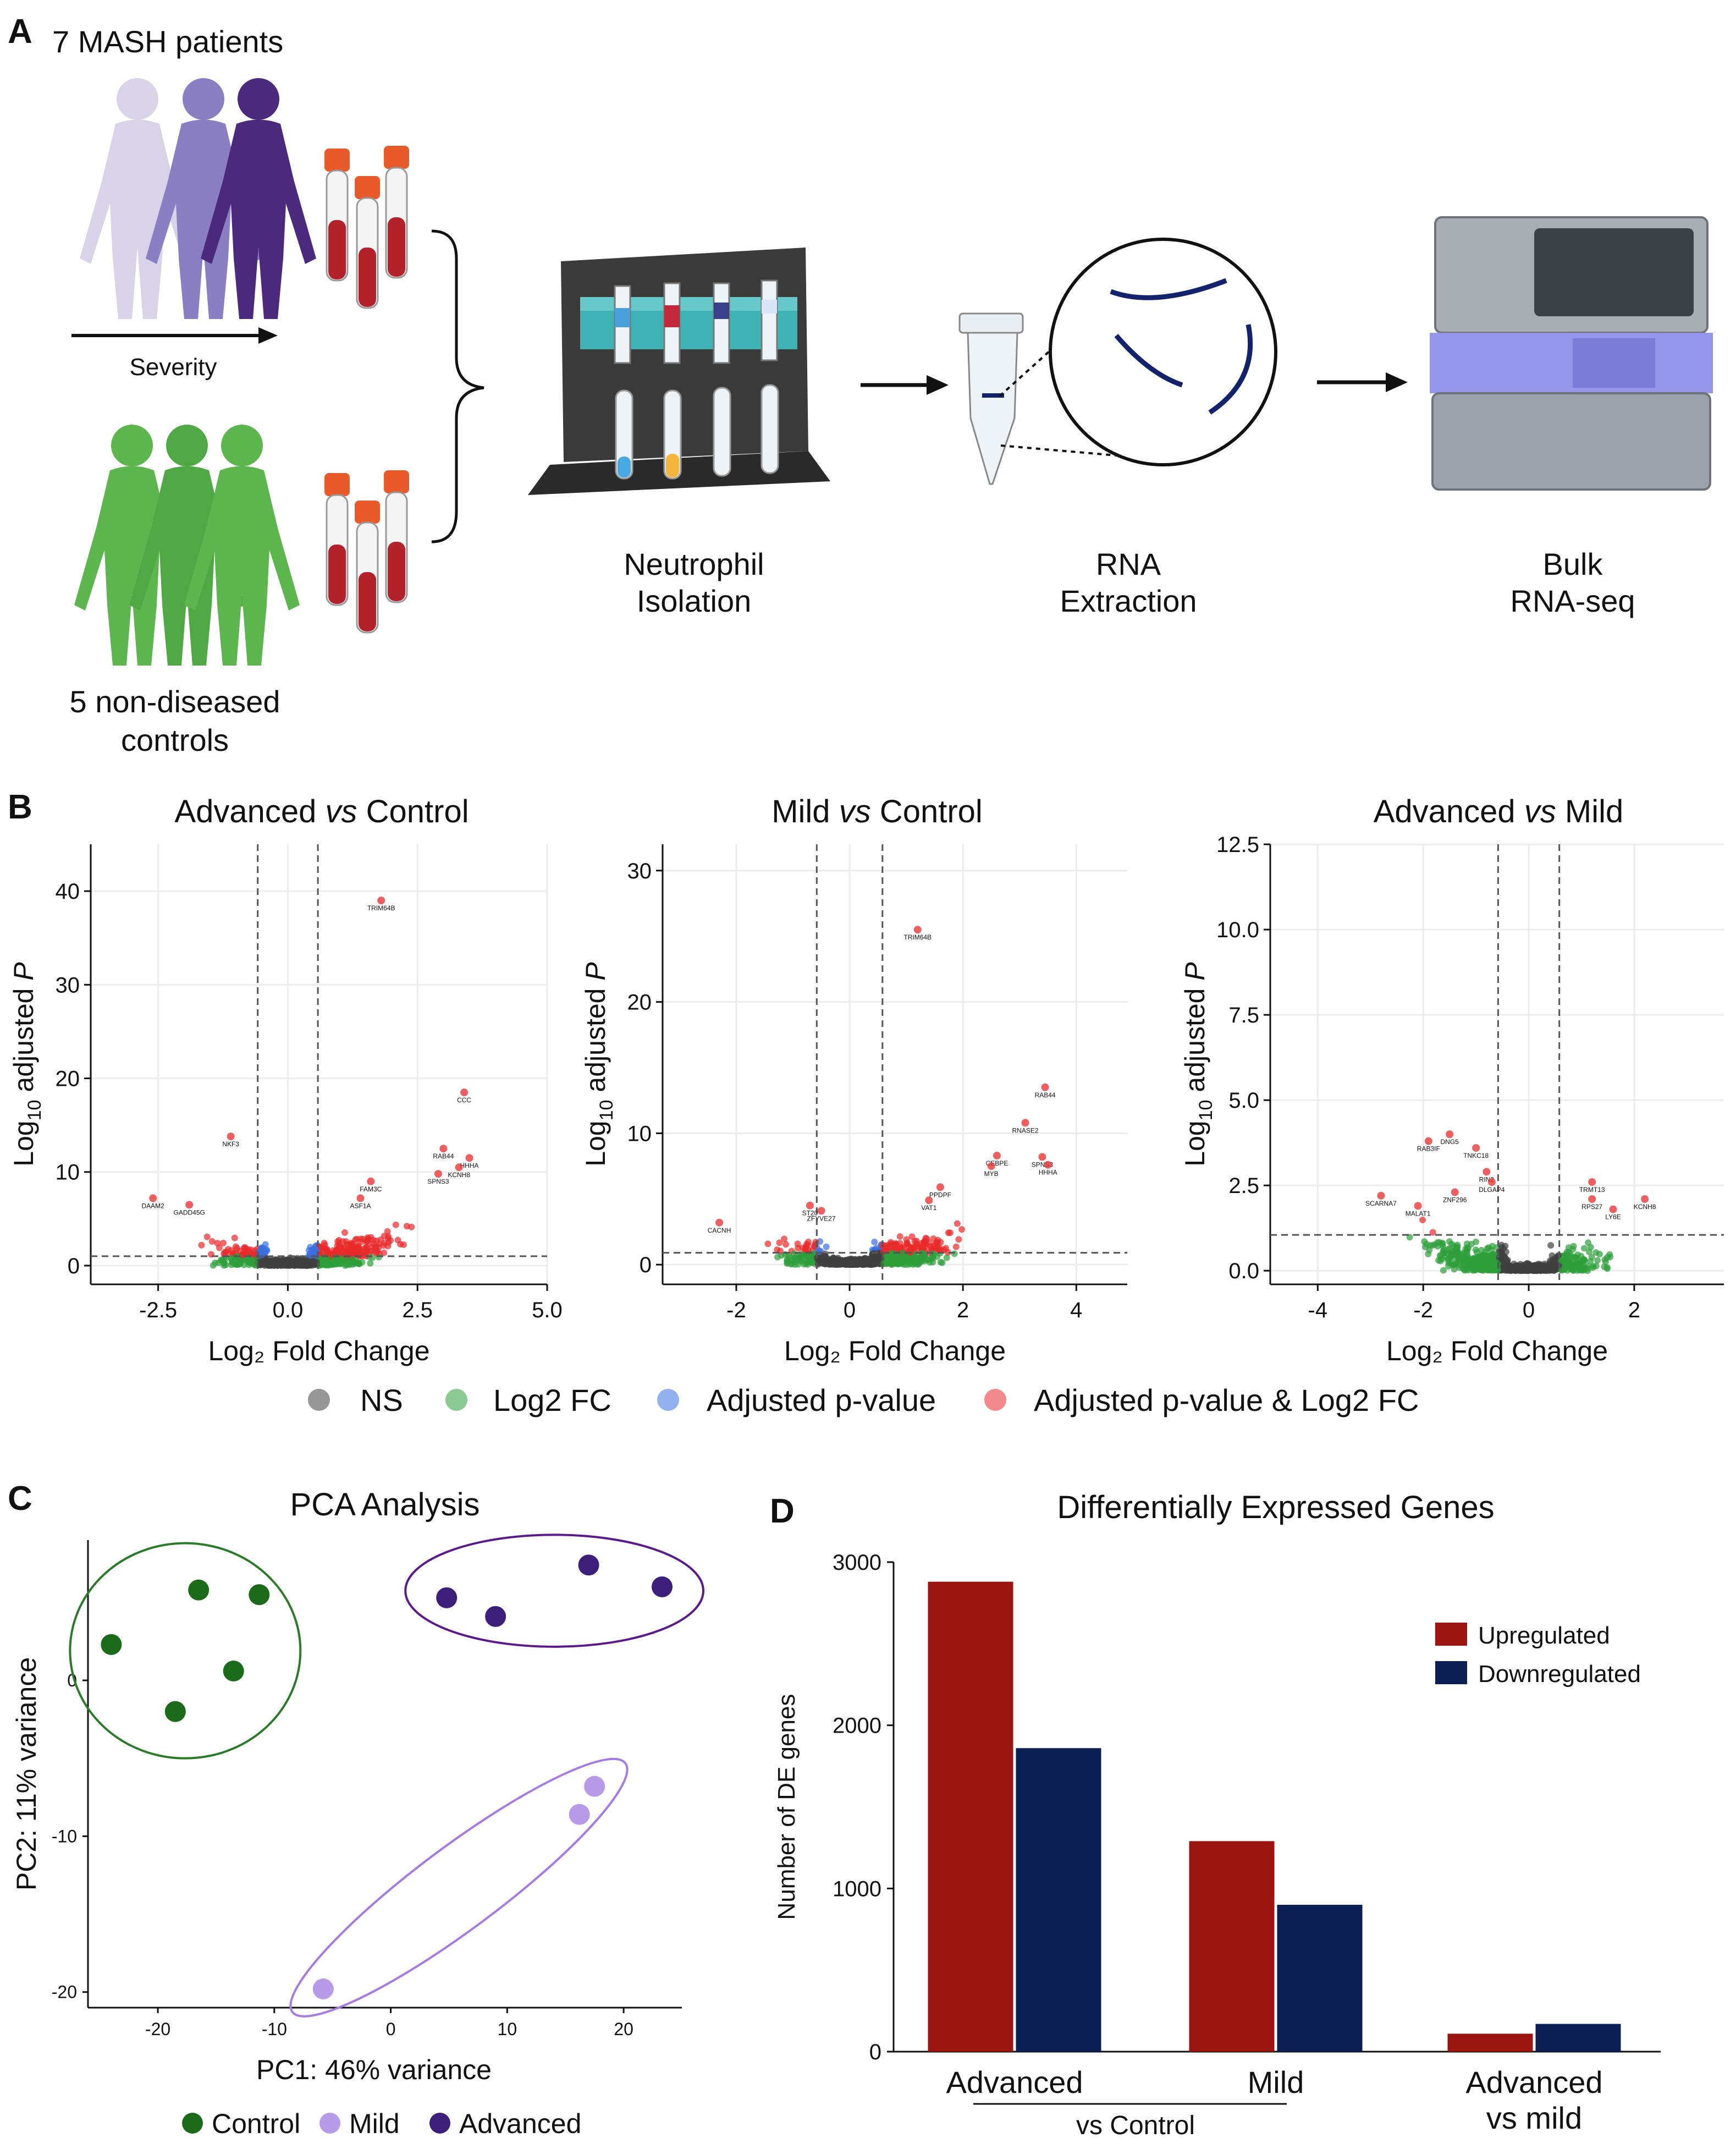 This screenshot has height=2149, width=1736. Describe the element at coordinates (459, 1175) in the screenshot. I see `gene-label: KCNH8` at that location.